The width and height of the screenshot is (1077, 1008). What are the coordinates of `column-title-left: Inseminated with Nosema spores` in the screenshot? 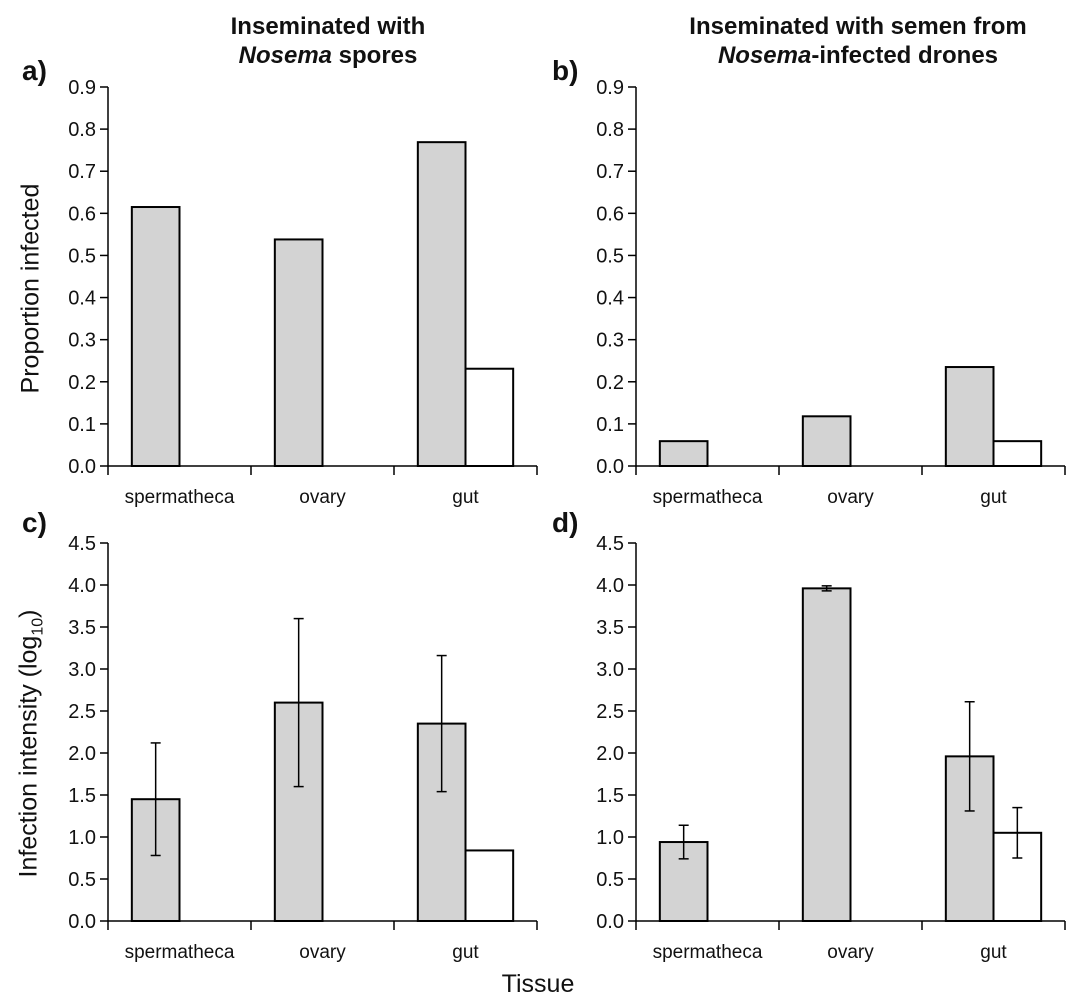 It's located at (328, 41).